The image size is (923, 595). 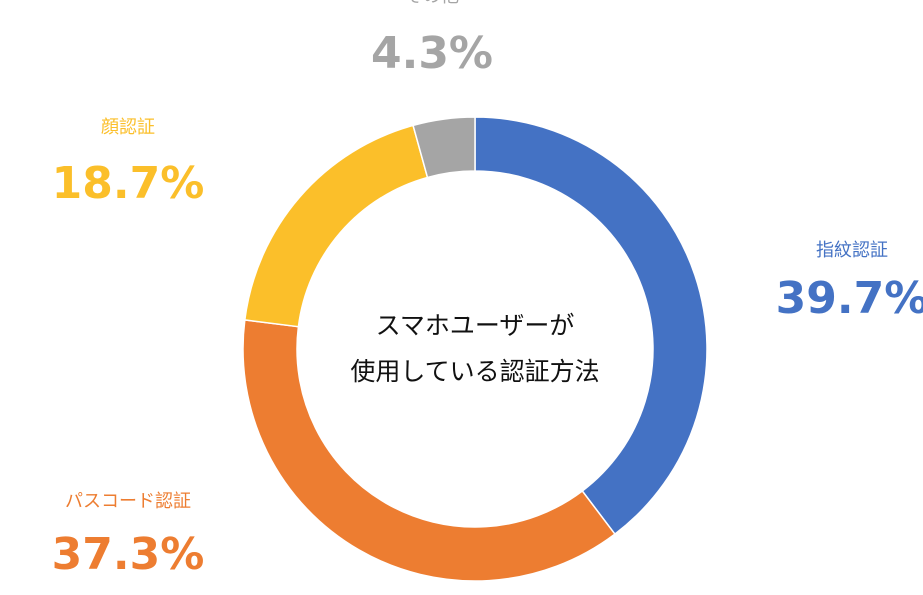 What do you see at coordinates (849, 298) in the screenshot?
I see `value-label: 39.7%` at bounding box center [849, 298].